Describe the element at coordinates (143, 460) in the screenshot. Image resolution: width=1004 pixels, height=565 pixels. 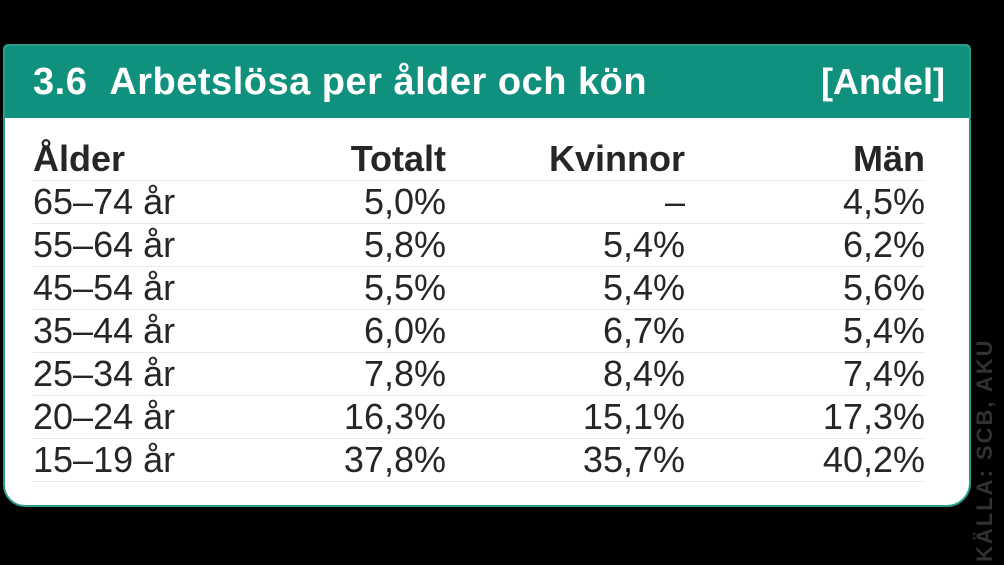
I see `age-cell: 15–19 år` at that location.